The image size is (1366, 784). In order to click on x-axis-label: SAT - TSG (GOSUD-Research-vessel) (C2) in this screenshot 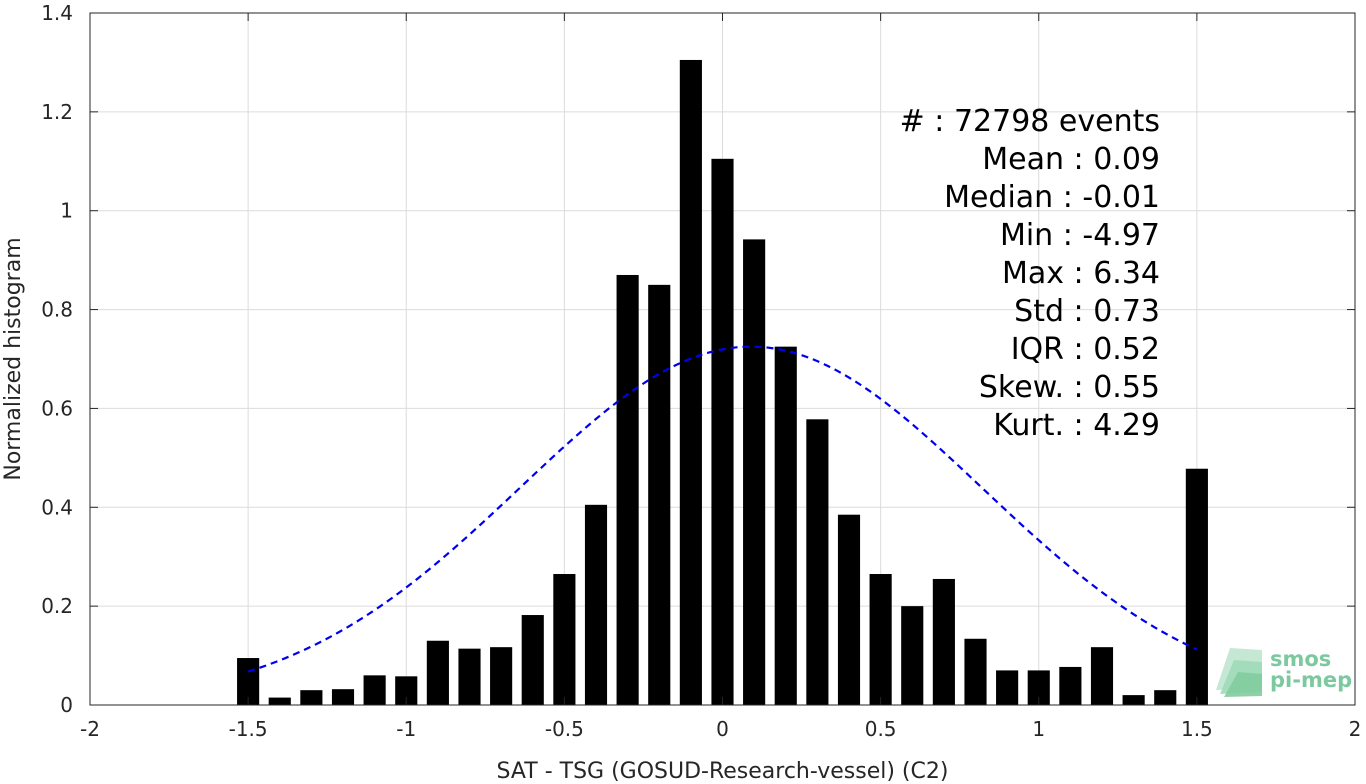, I will do `click(723, 771)`.